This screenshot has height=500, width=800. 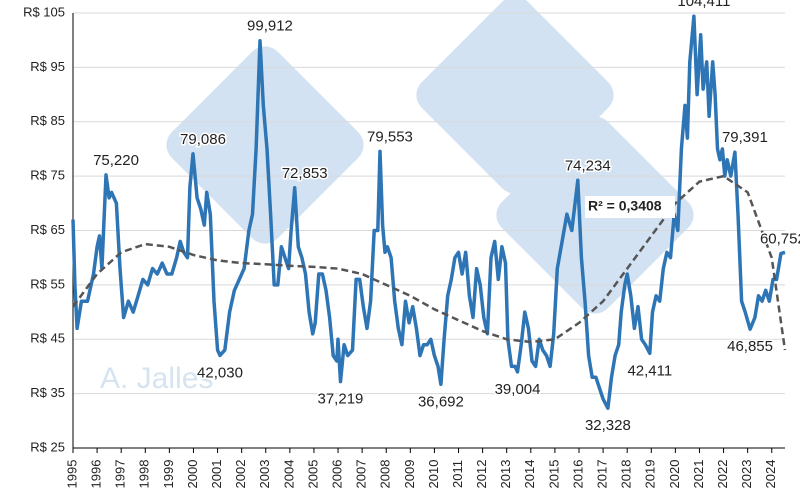 I want to click on y-tick-label: R$ 105, so click(x=44, y=11).